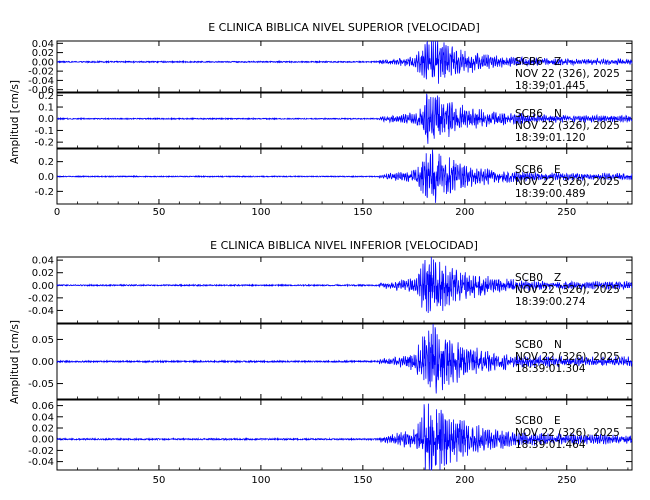 This screenshot has width=650, height=500. I want to click on y-tick-label: -0.06, so click(41, 90).